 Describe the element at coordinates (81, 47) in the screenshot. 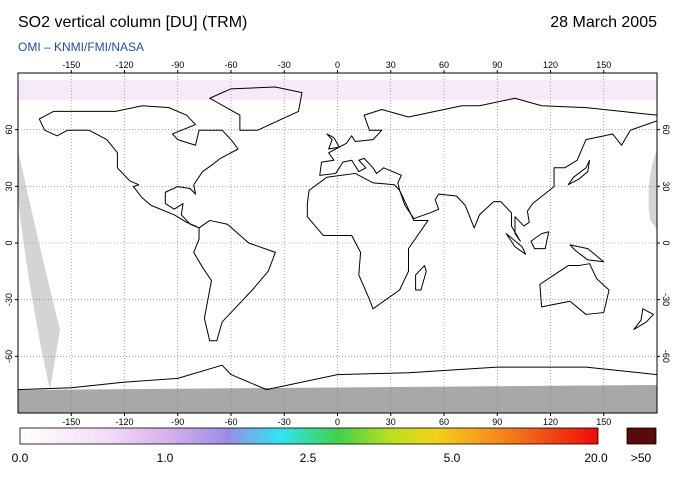

I see `subtitle: OMI – KNMI/FMI/NASA` at that location.